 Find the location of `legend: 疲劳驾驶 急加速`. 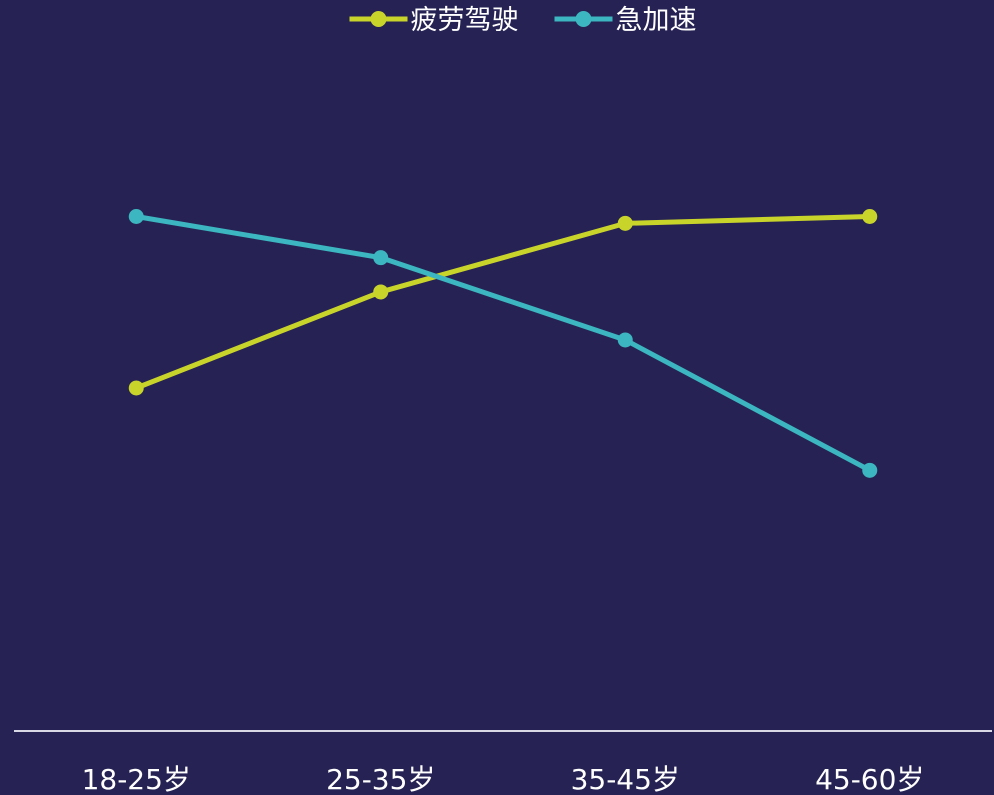

legend: 疲劳驾驶 急加速 is located at coordinates (523, 20).